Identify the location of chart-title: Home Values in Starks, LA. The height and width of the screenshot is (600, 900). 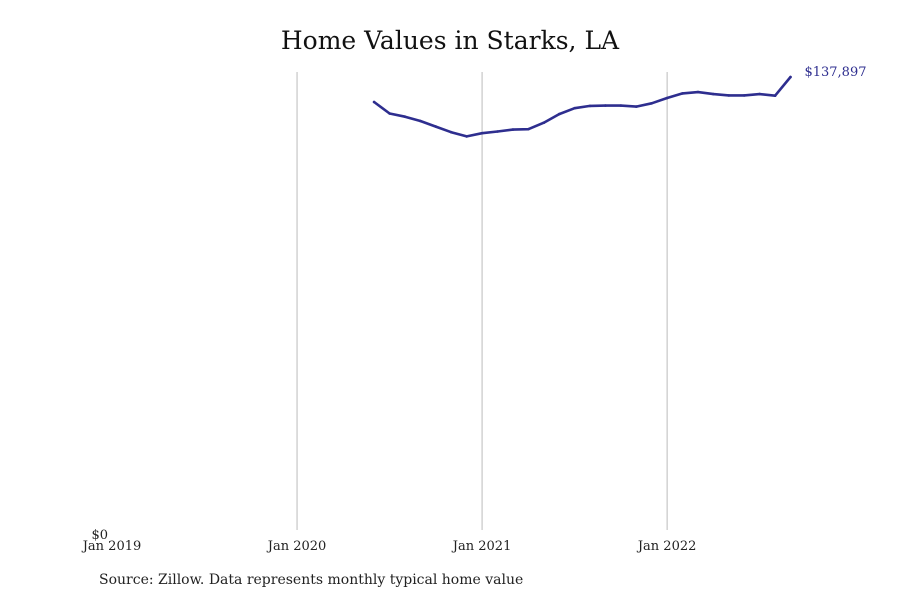
(450, 40).